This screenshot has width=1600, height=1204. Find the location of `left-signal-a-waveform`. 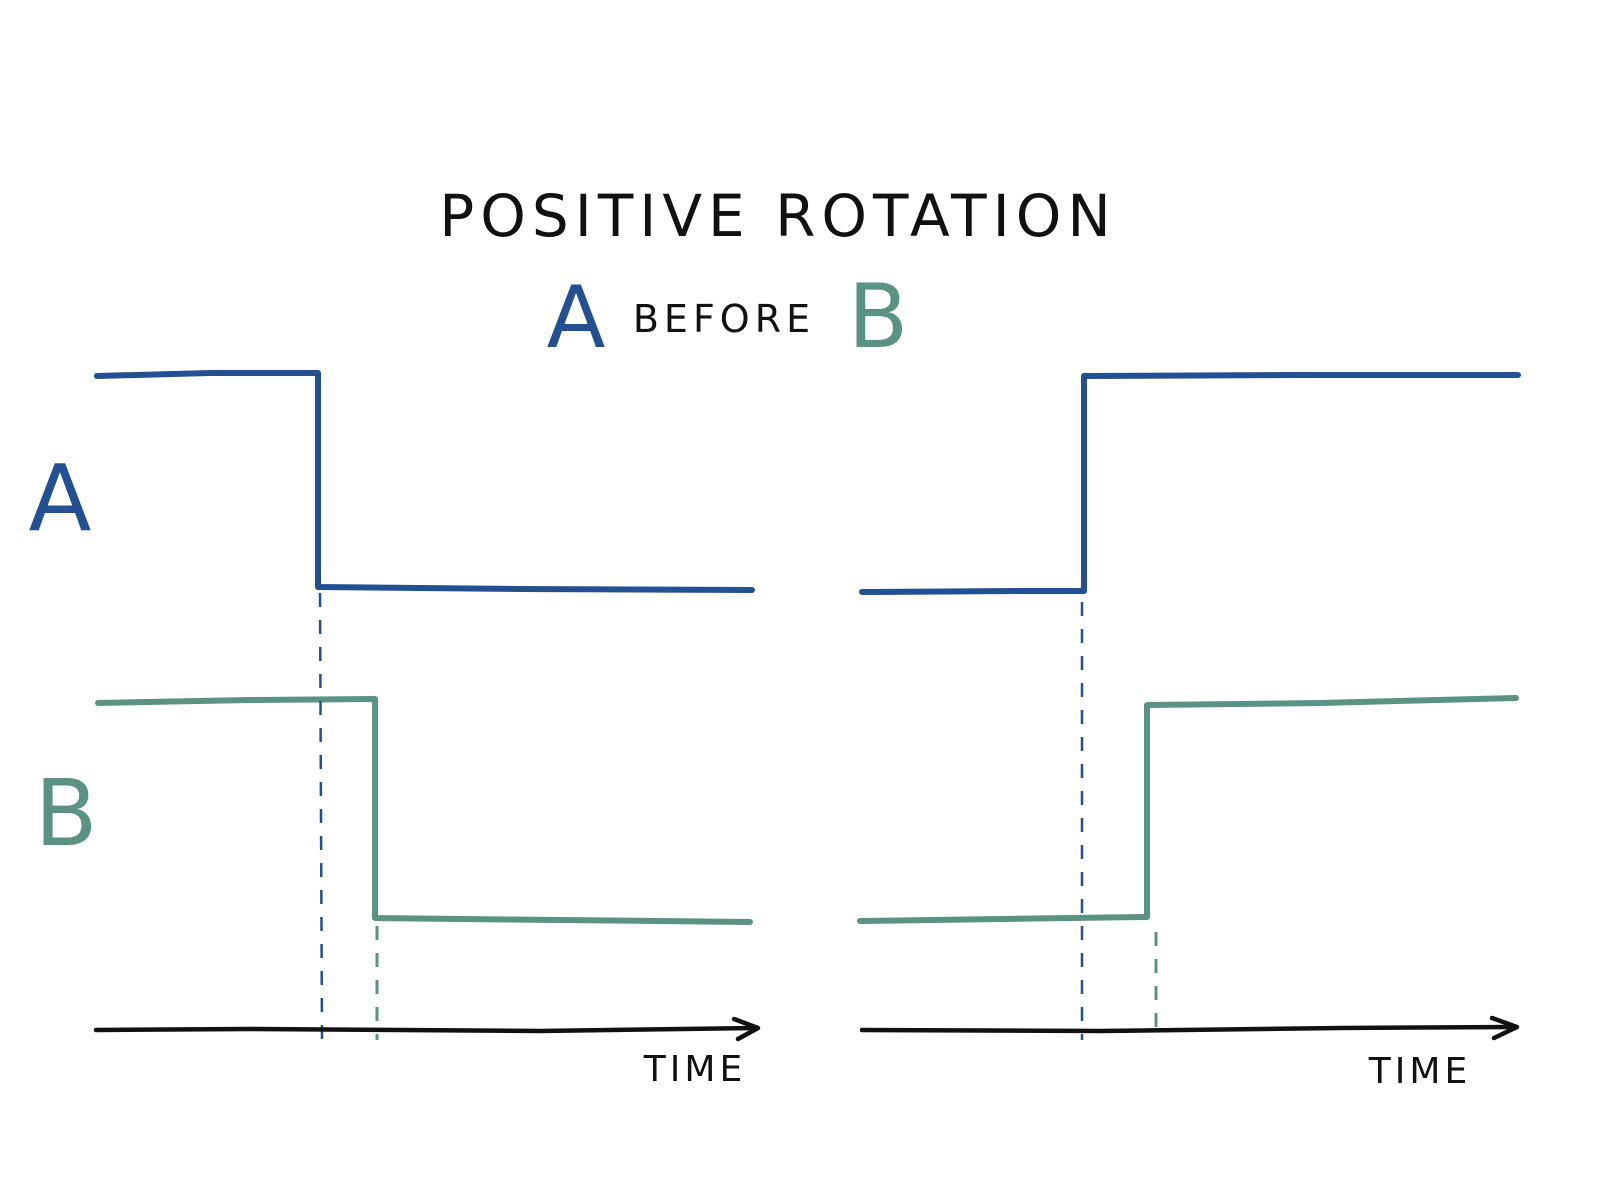

left-signal-a-waveform is located at coordinates (424, 481).